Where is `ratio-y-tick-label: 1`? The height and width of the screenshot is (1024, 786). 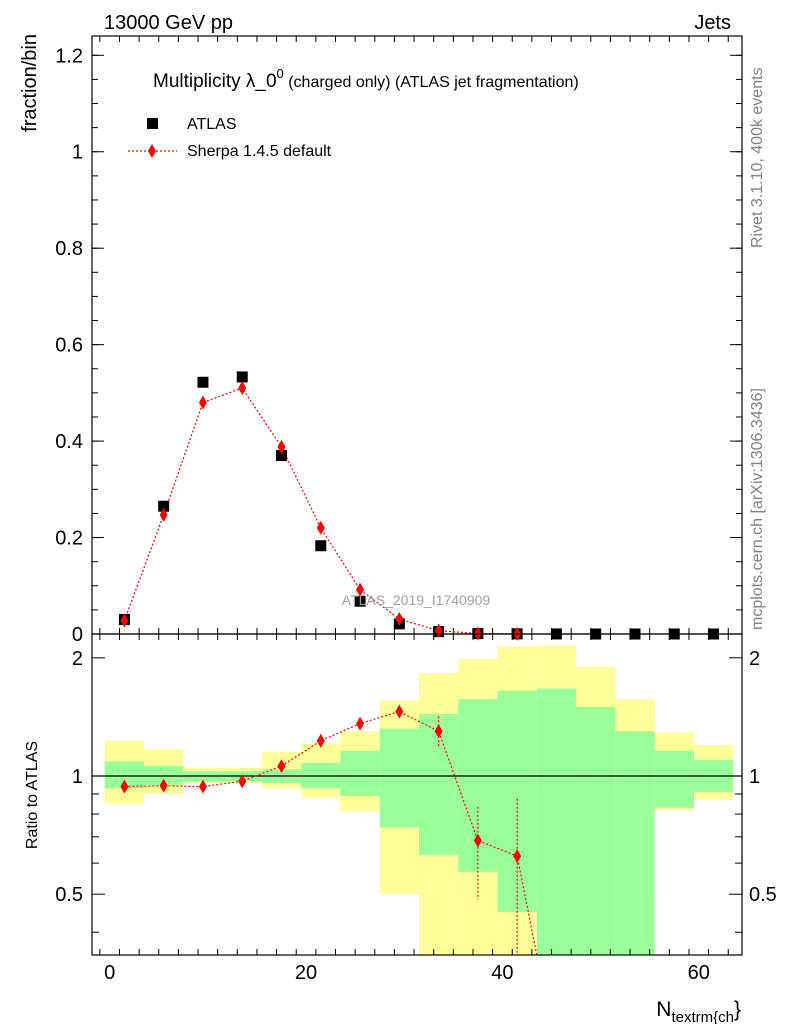 ratio-y-tick-label: 1 is located at coordinates (77, 777).